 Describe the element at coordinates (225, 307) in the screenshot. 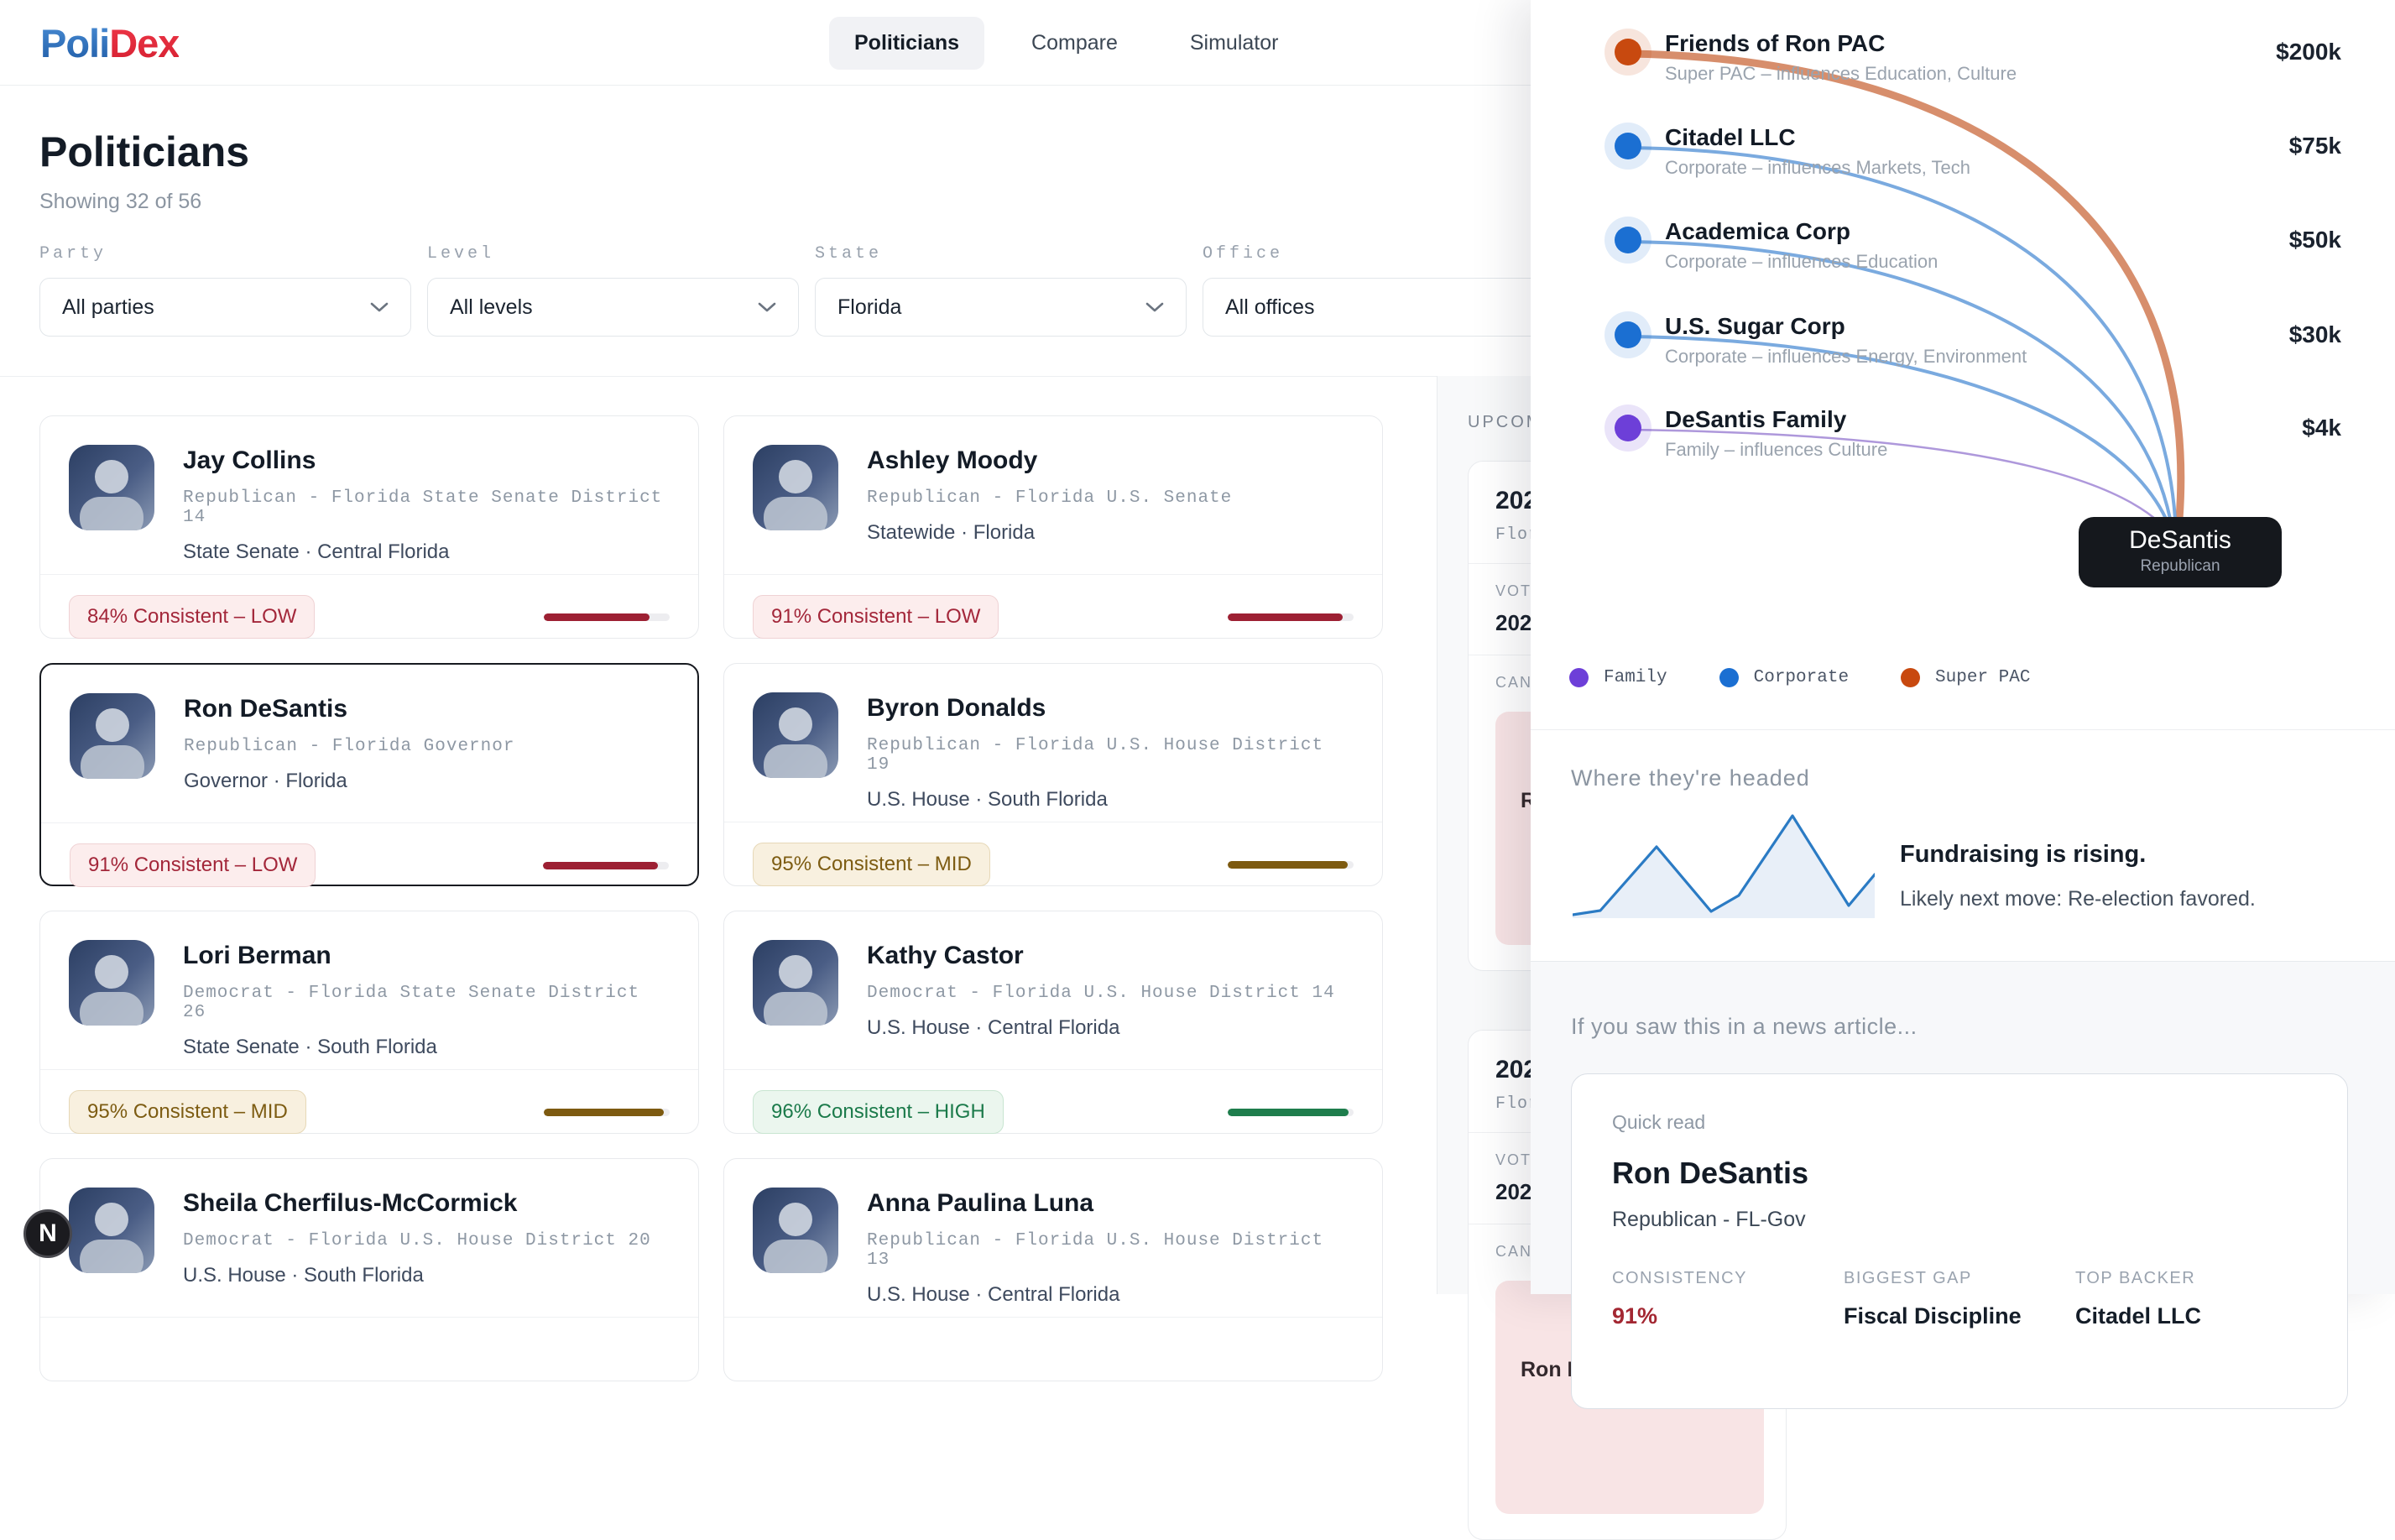

I see `party-select: All parties` at that location.